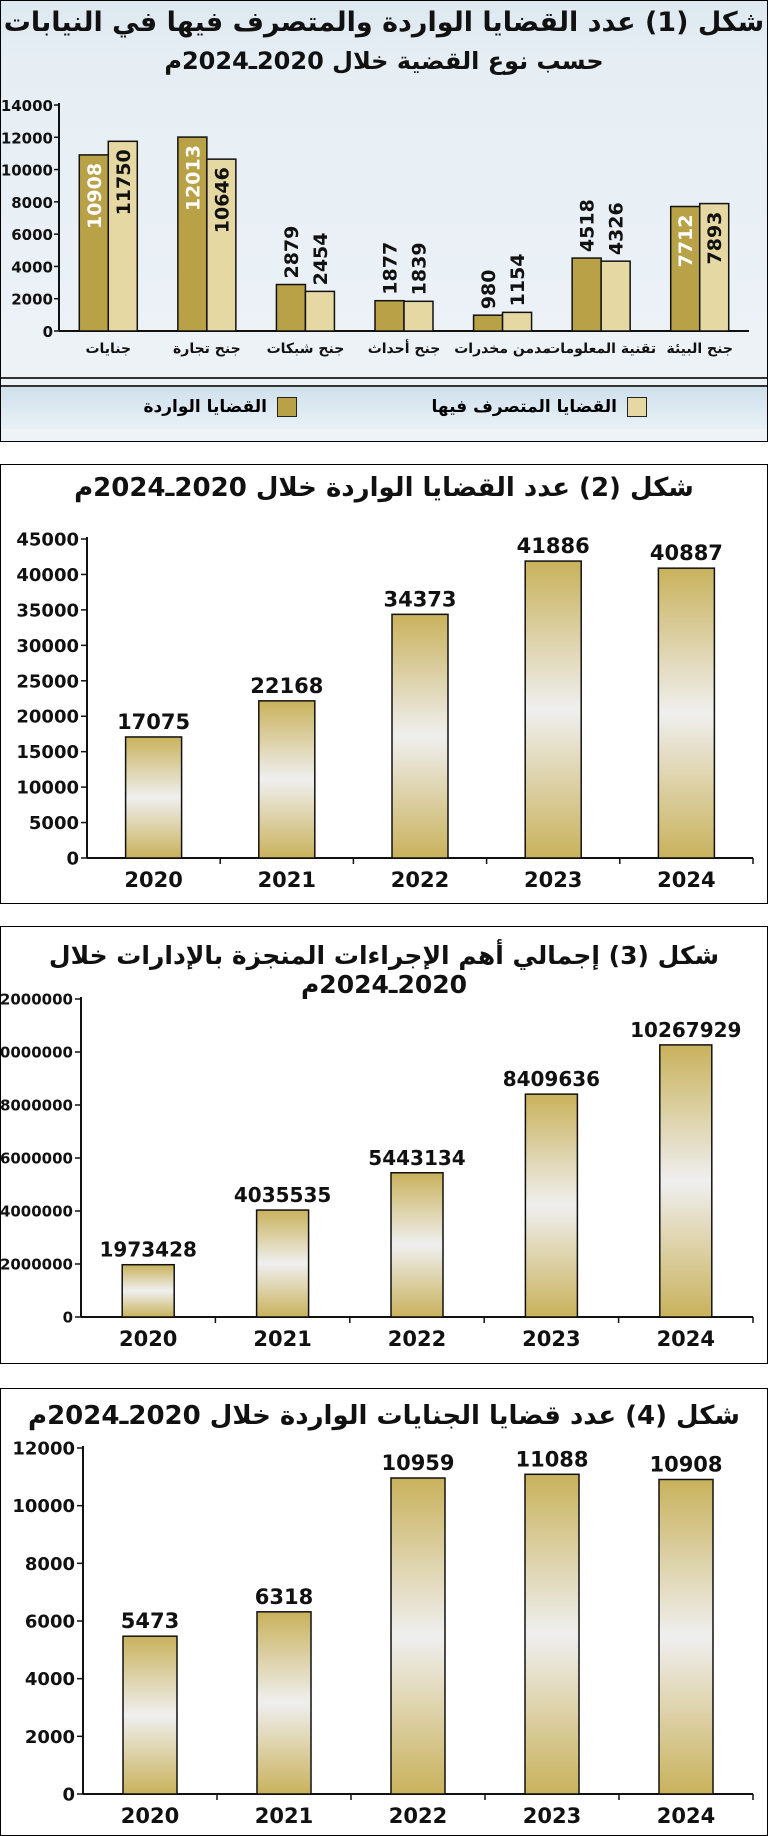  I want to click on x-tick-label: تقنية المعلومات, so click(601, 349).